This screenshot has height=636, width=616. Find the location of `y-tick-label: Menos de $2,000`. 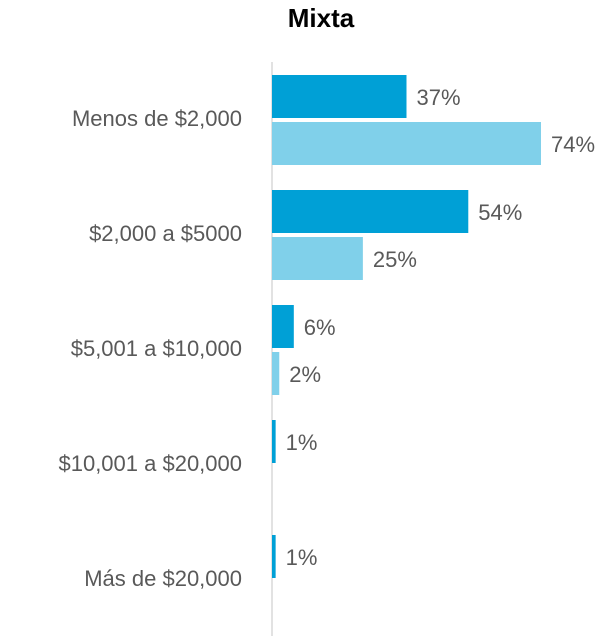

y-tick-label: Menos de $2,000 is located at coordinates (157, 118).